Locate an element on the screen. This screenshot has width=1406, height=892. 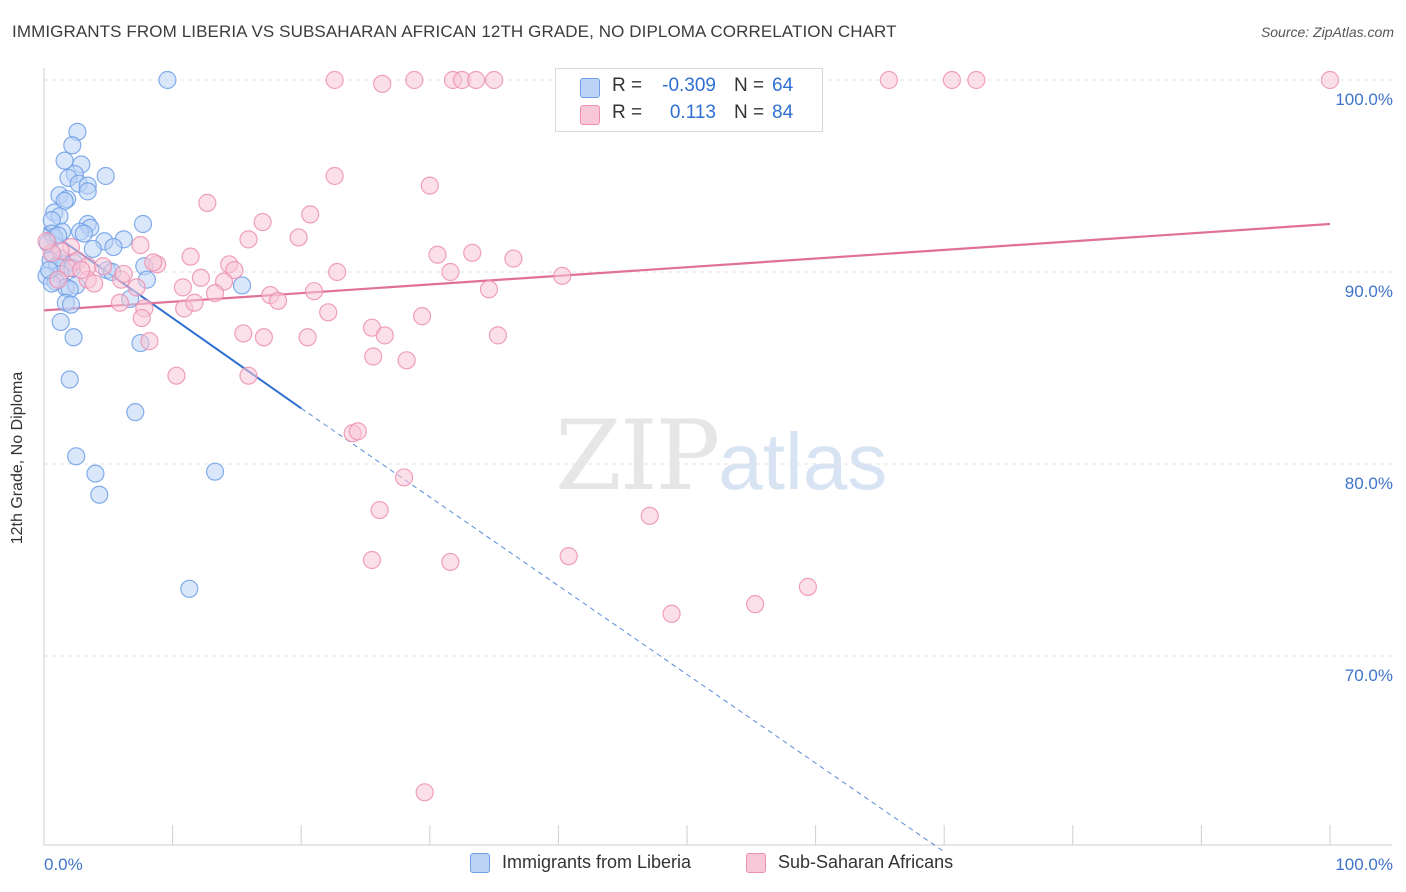
source-label: Source: ZipAtlas.com is located at coordinates (1327, 32).